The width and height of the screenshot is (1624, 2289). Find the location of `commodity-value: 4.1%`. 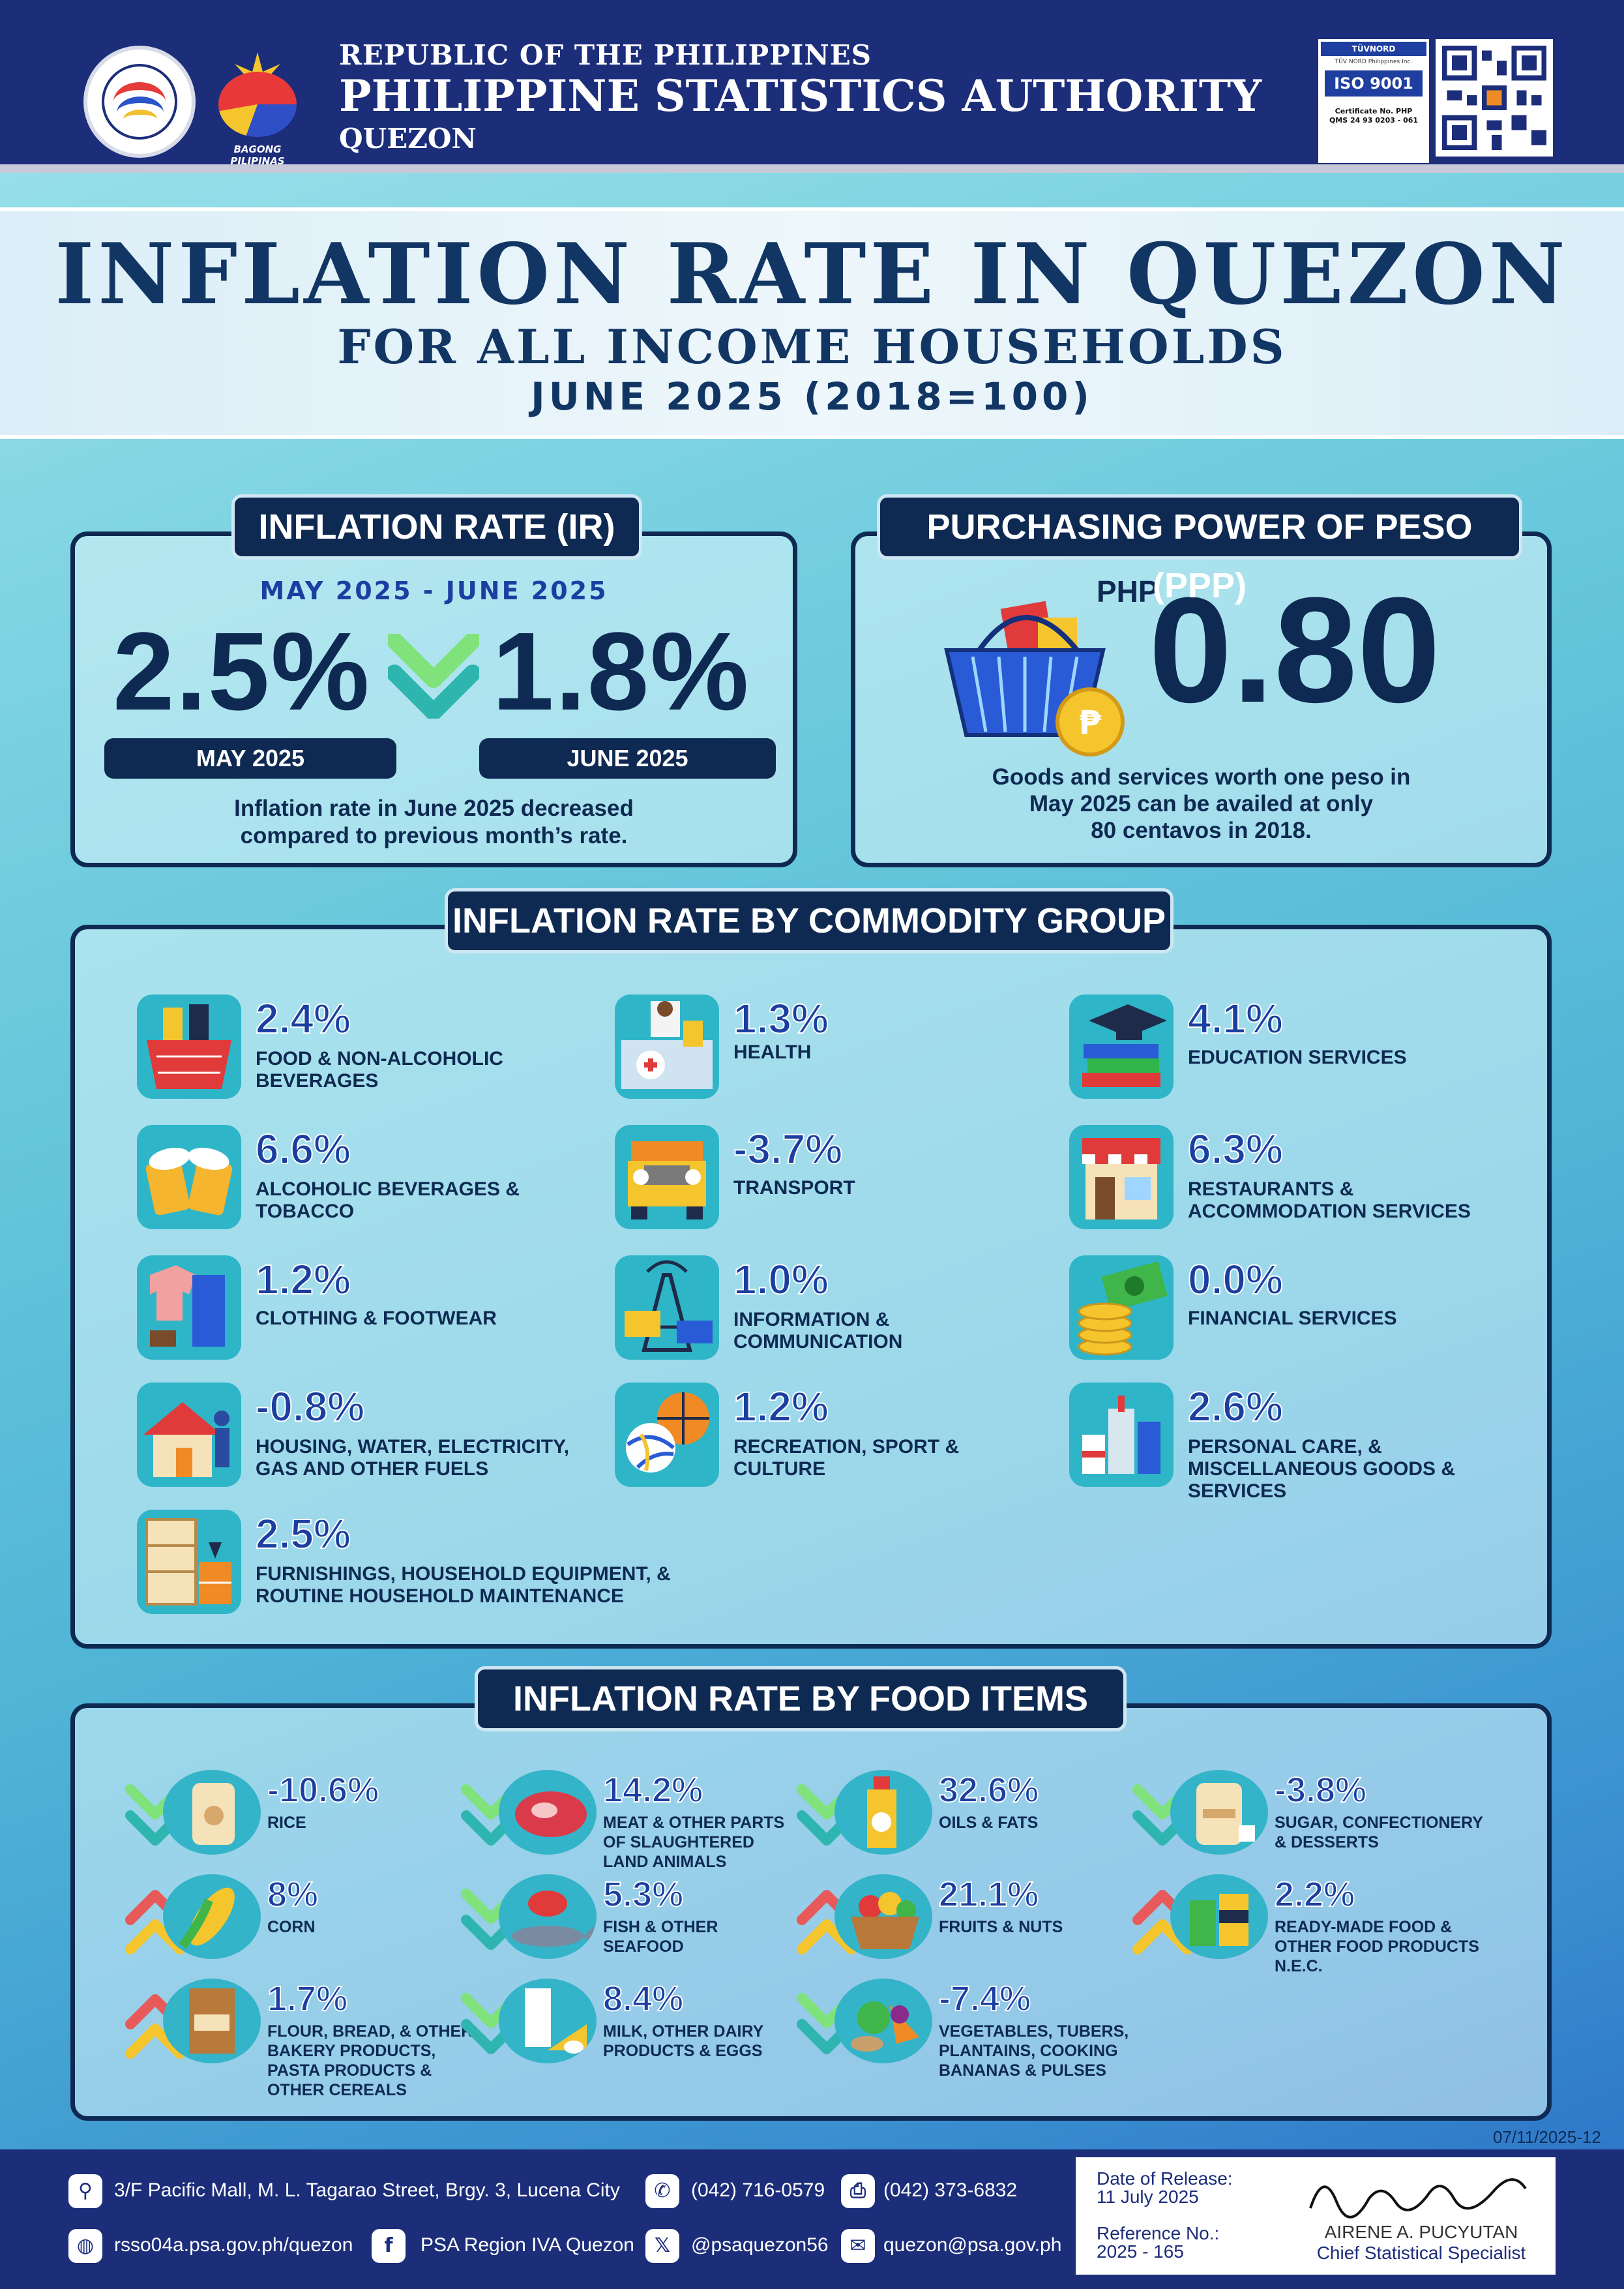

commodity-value: 4.1% is located at coordinates (1236, 1019).